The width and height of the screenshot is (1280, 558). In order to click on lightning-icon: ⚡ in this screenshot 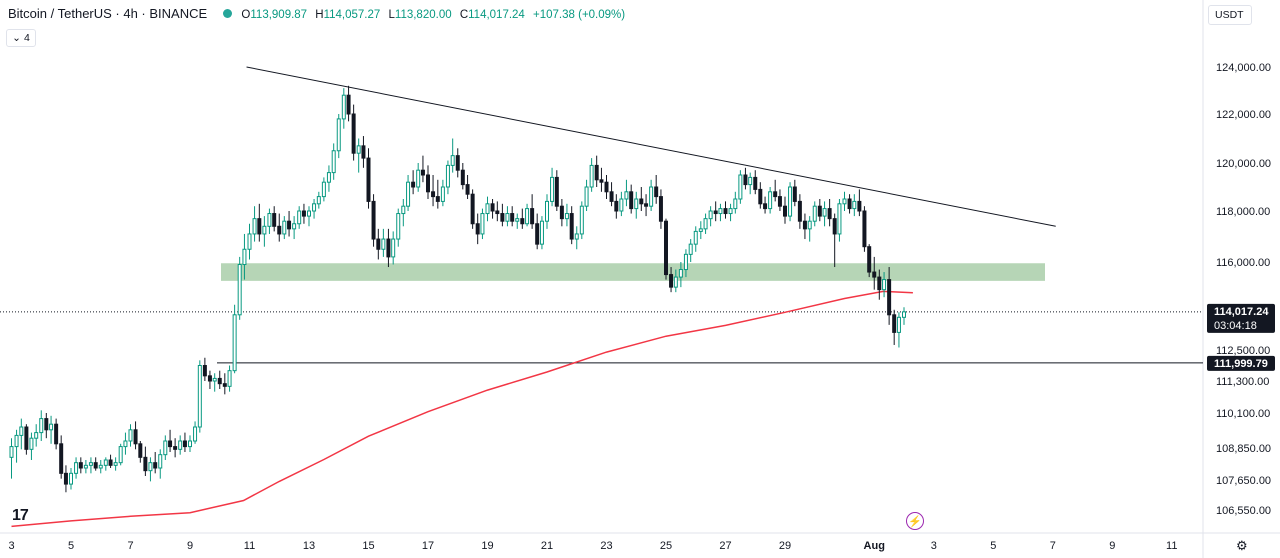, I will do `click(915, 521)`.